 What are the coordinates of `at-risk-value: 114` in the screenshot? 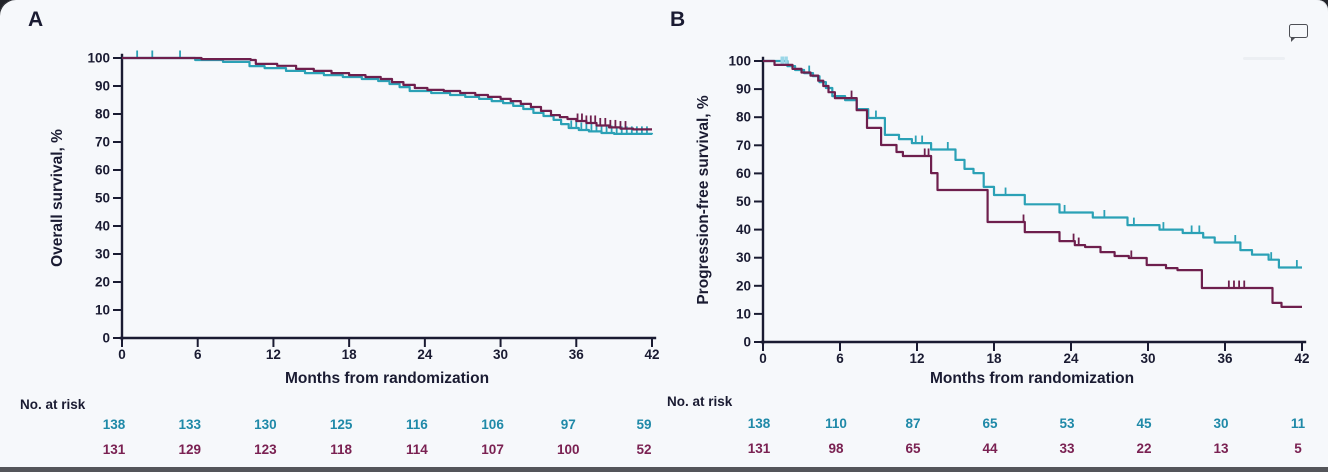 It's located at (417, 449).